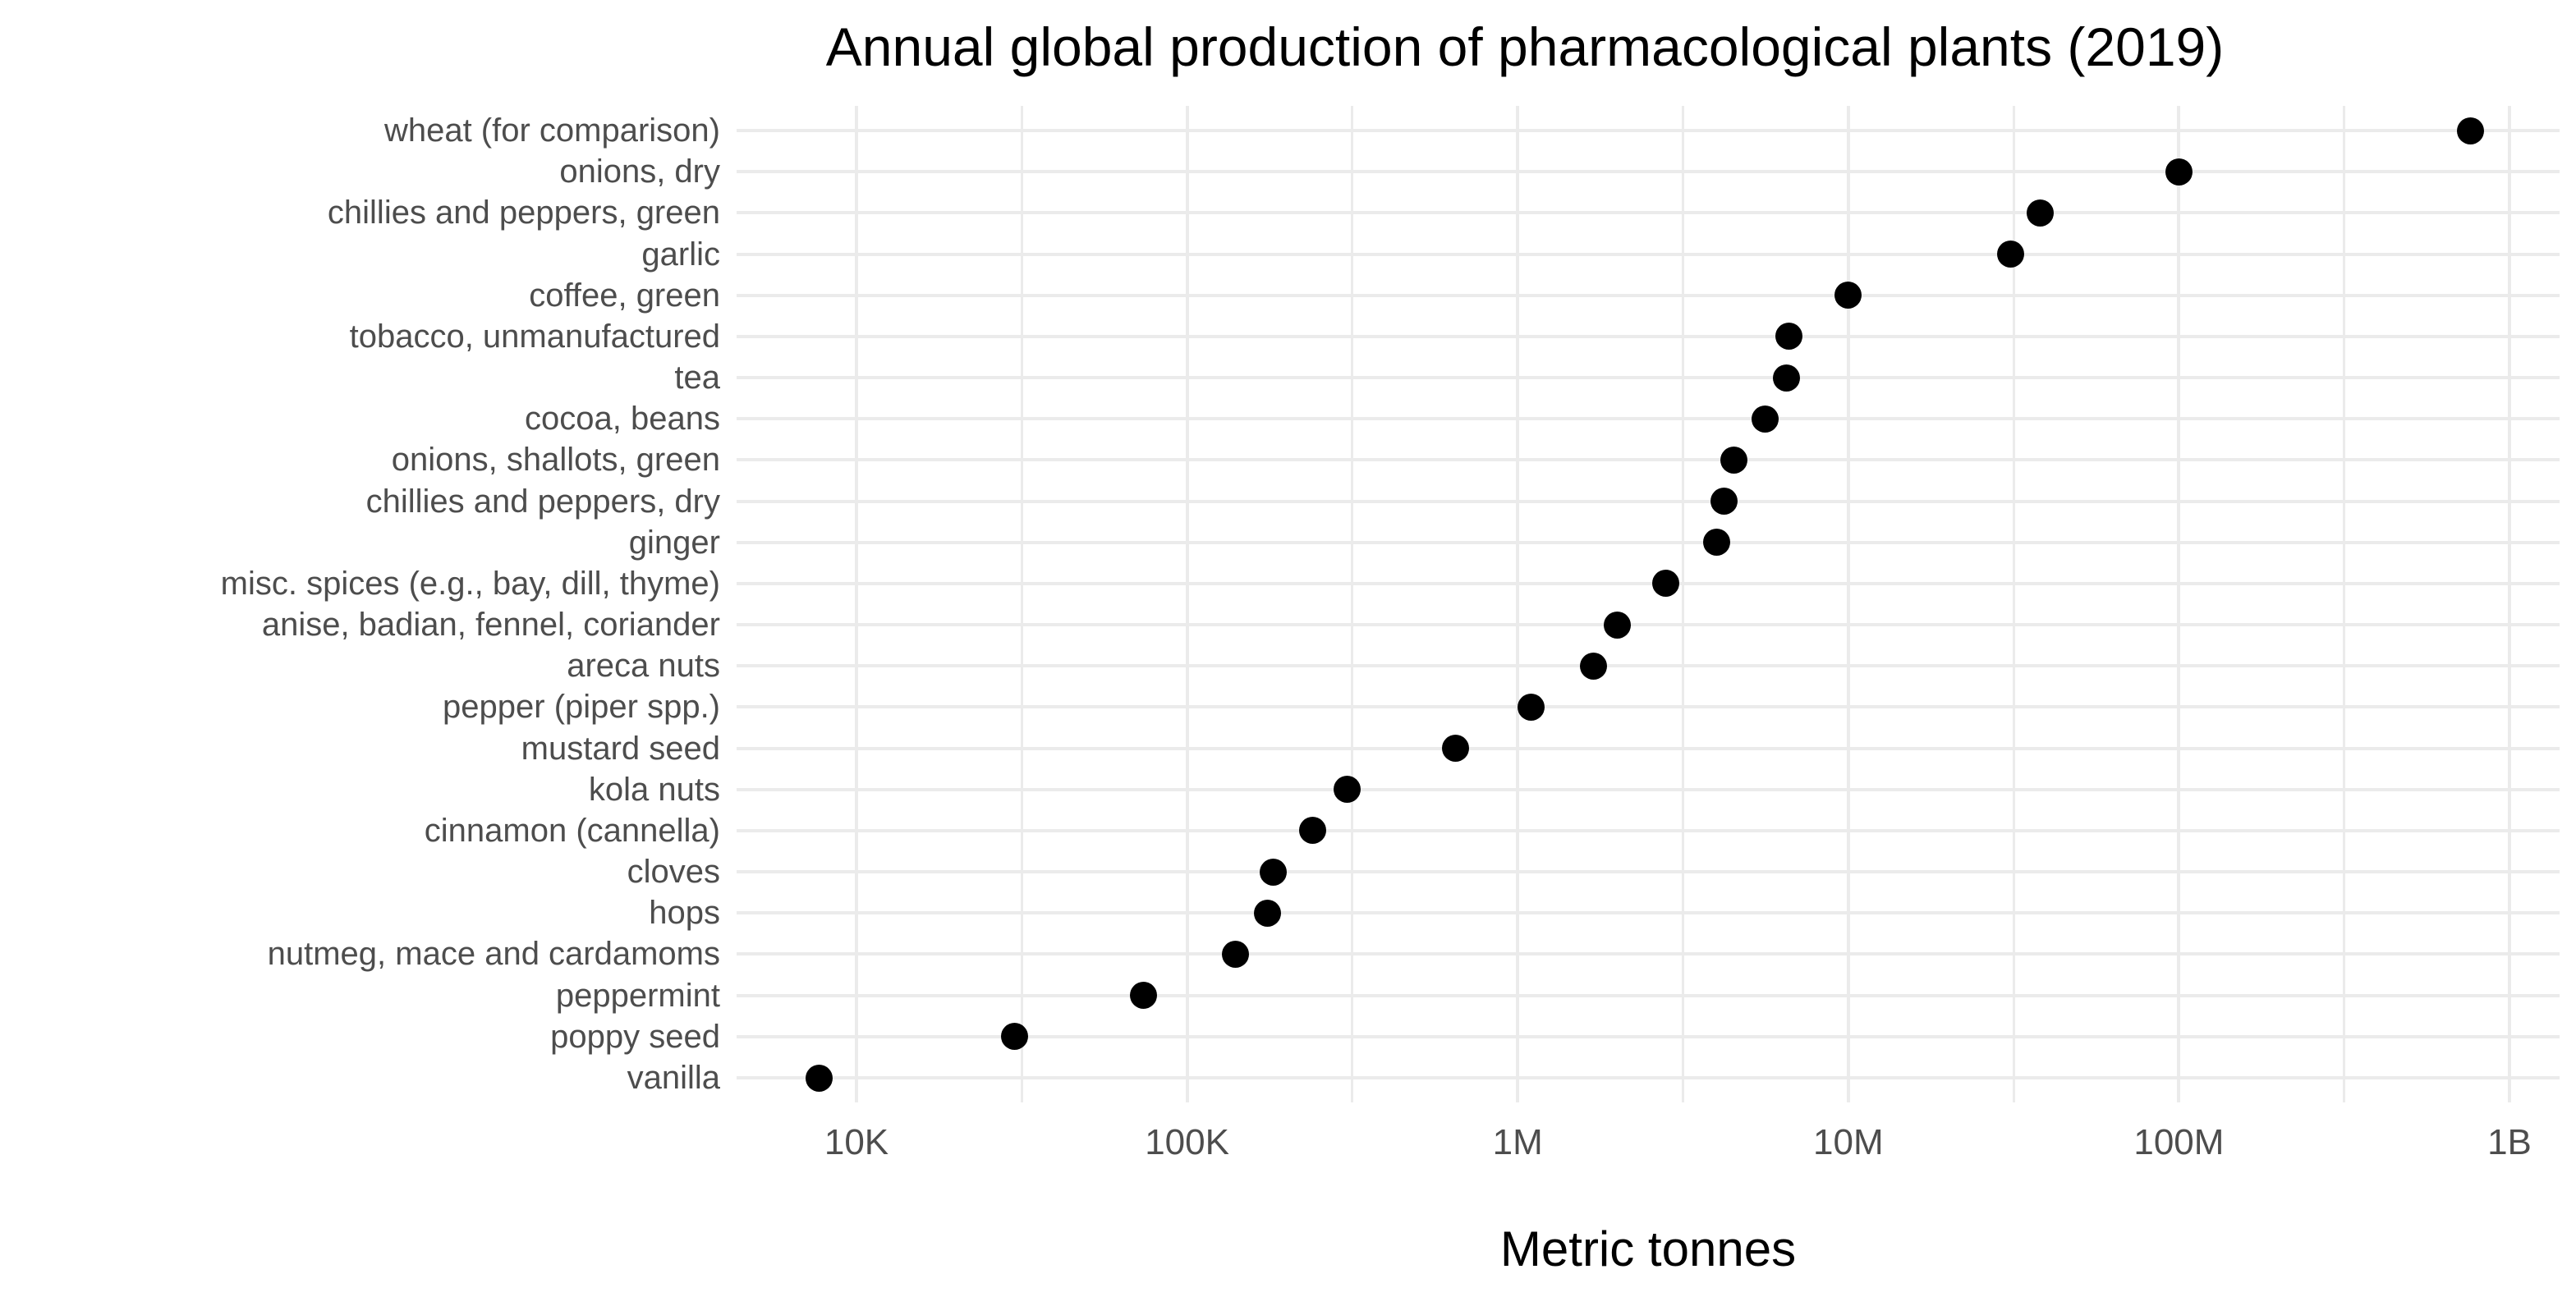  I want to click on y-axis-label: areca nuts, so click(643, 666).